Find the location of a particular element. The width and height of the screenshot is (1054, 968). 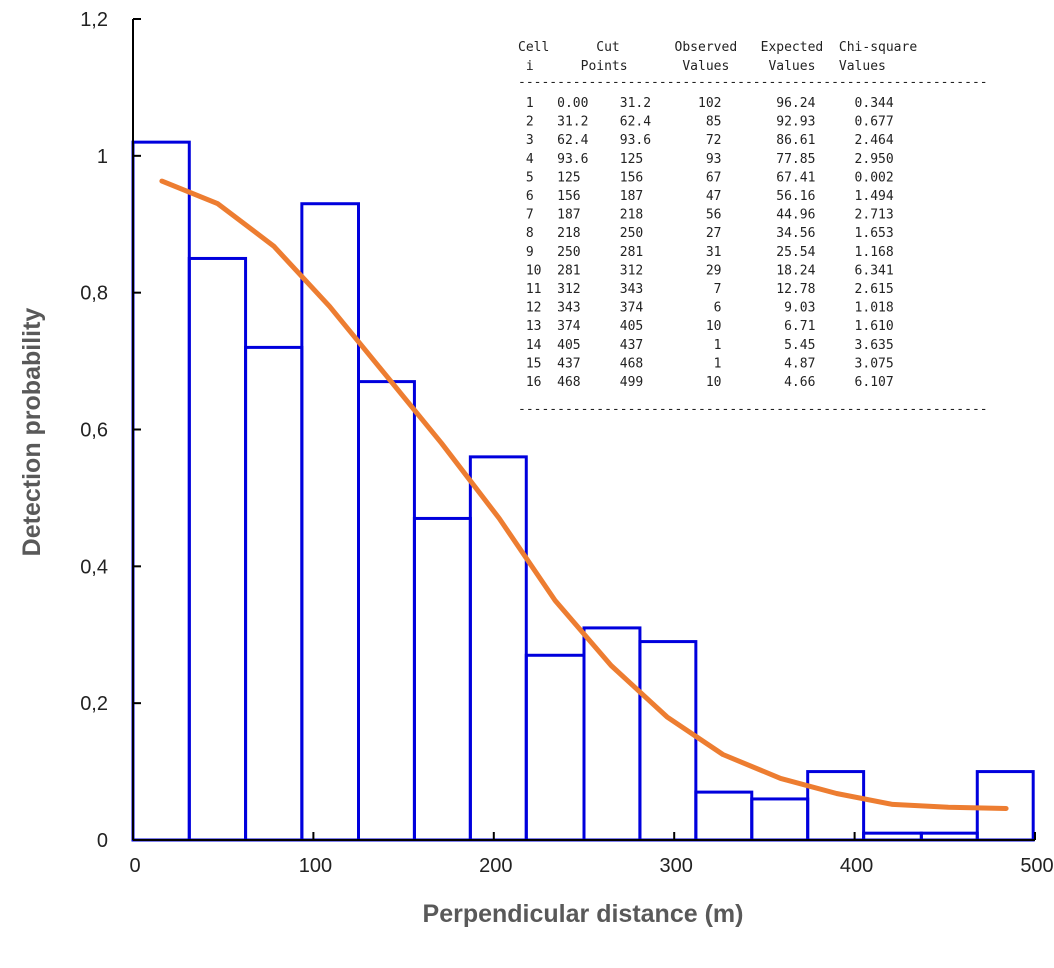

x-tick-label: 0 is located at coordinates (134, 866).